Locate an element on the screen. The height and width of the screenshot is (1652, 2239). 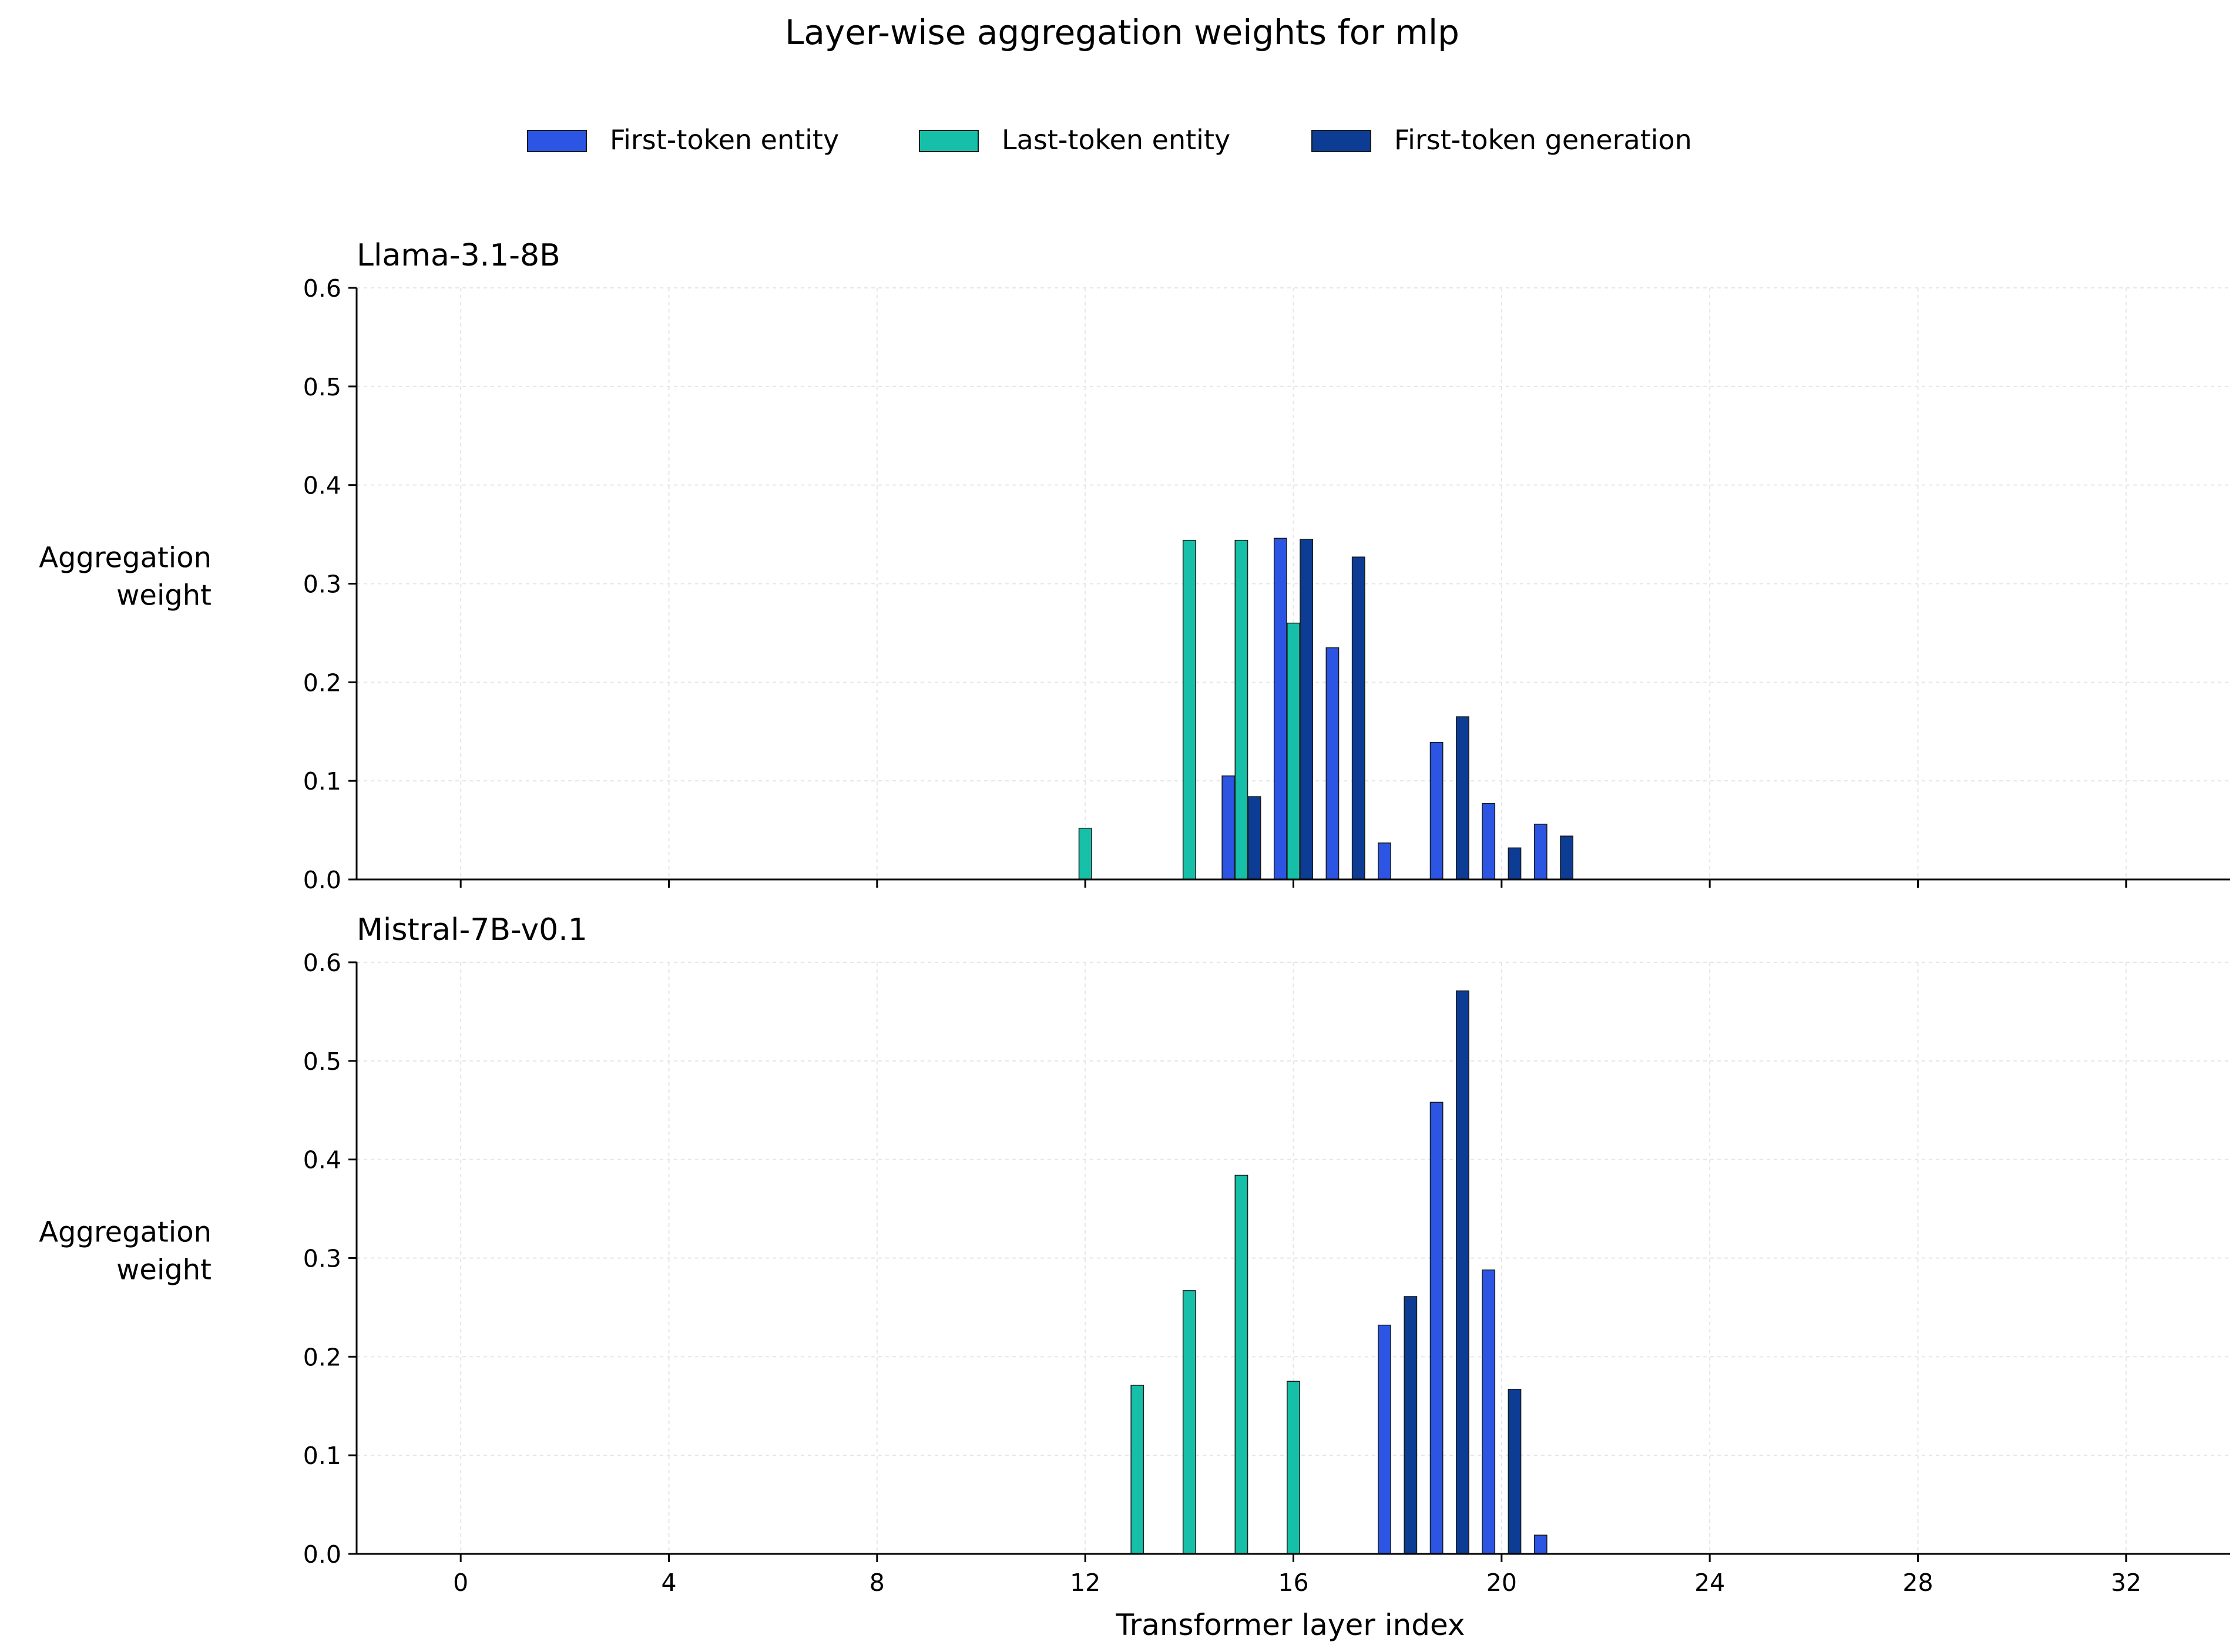
x-tick-label: 20 is located at coordinates (1501, 1583).